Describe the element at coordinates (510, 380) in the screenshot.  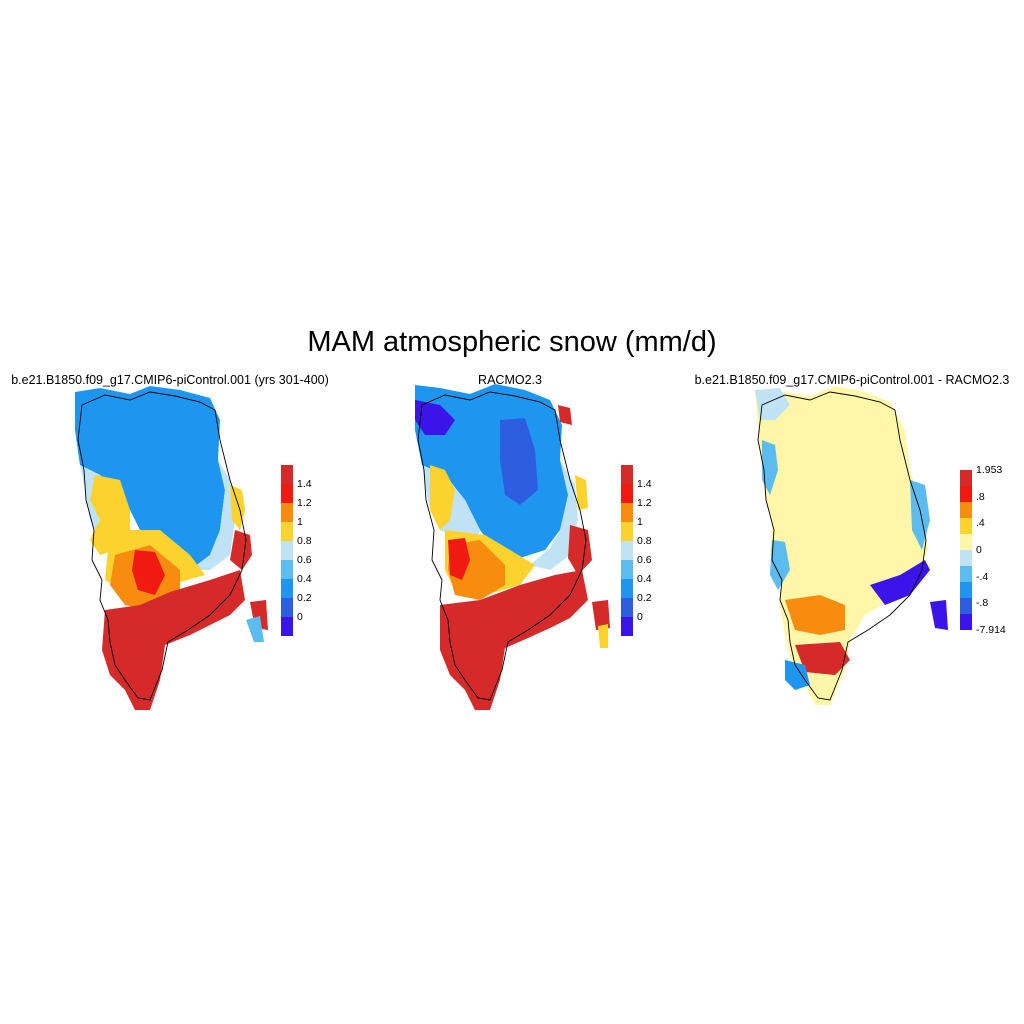
I see `panel-title-racmo: RACMO2.3` at that location.